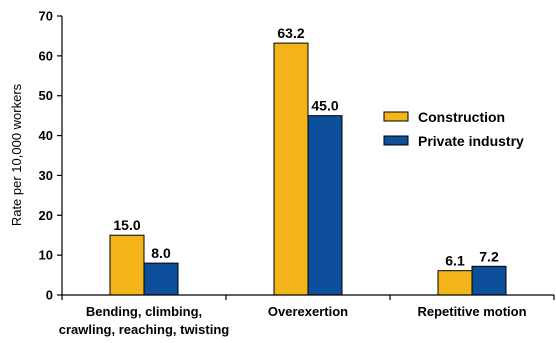 Image resolution: width=556 pixels, height=343 pixels. I want to click on category-label: Repetitive motion, so click(471, 311).